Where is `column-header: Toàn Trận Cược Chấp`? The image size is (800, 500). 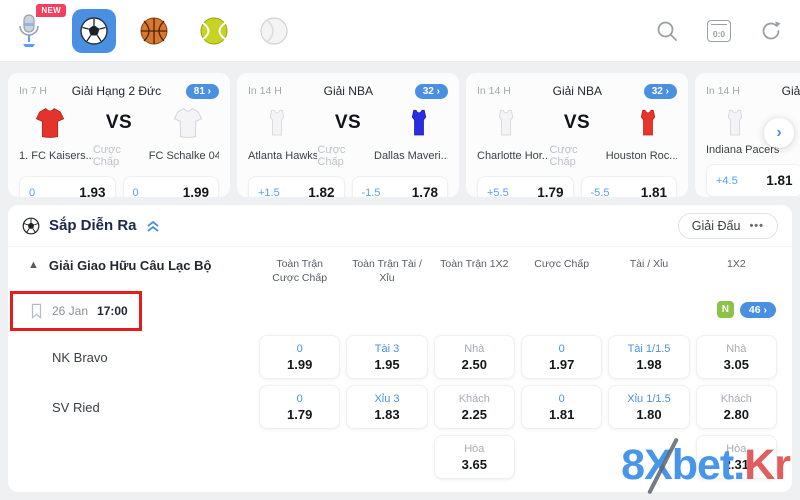 column-header: Toàn Trận Cược Chấp is located at coordinates (300, 271).